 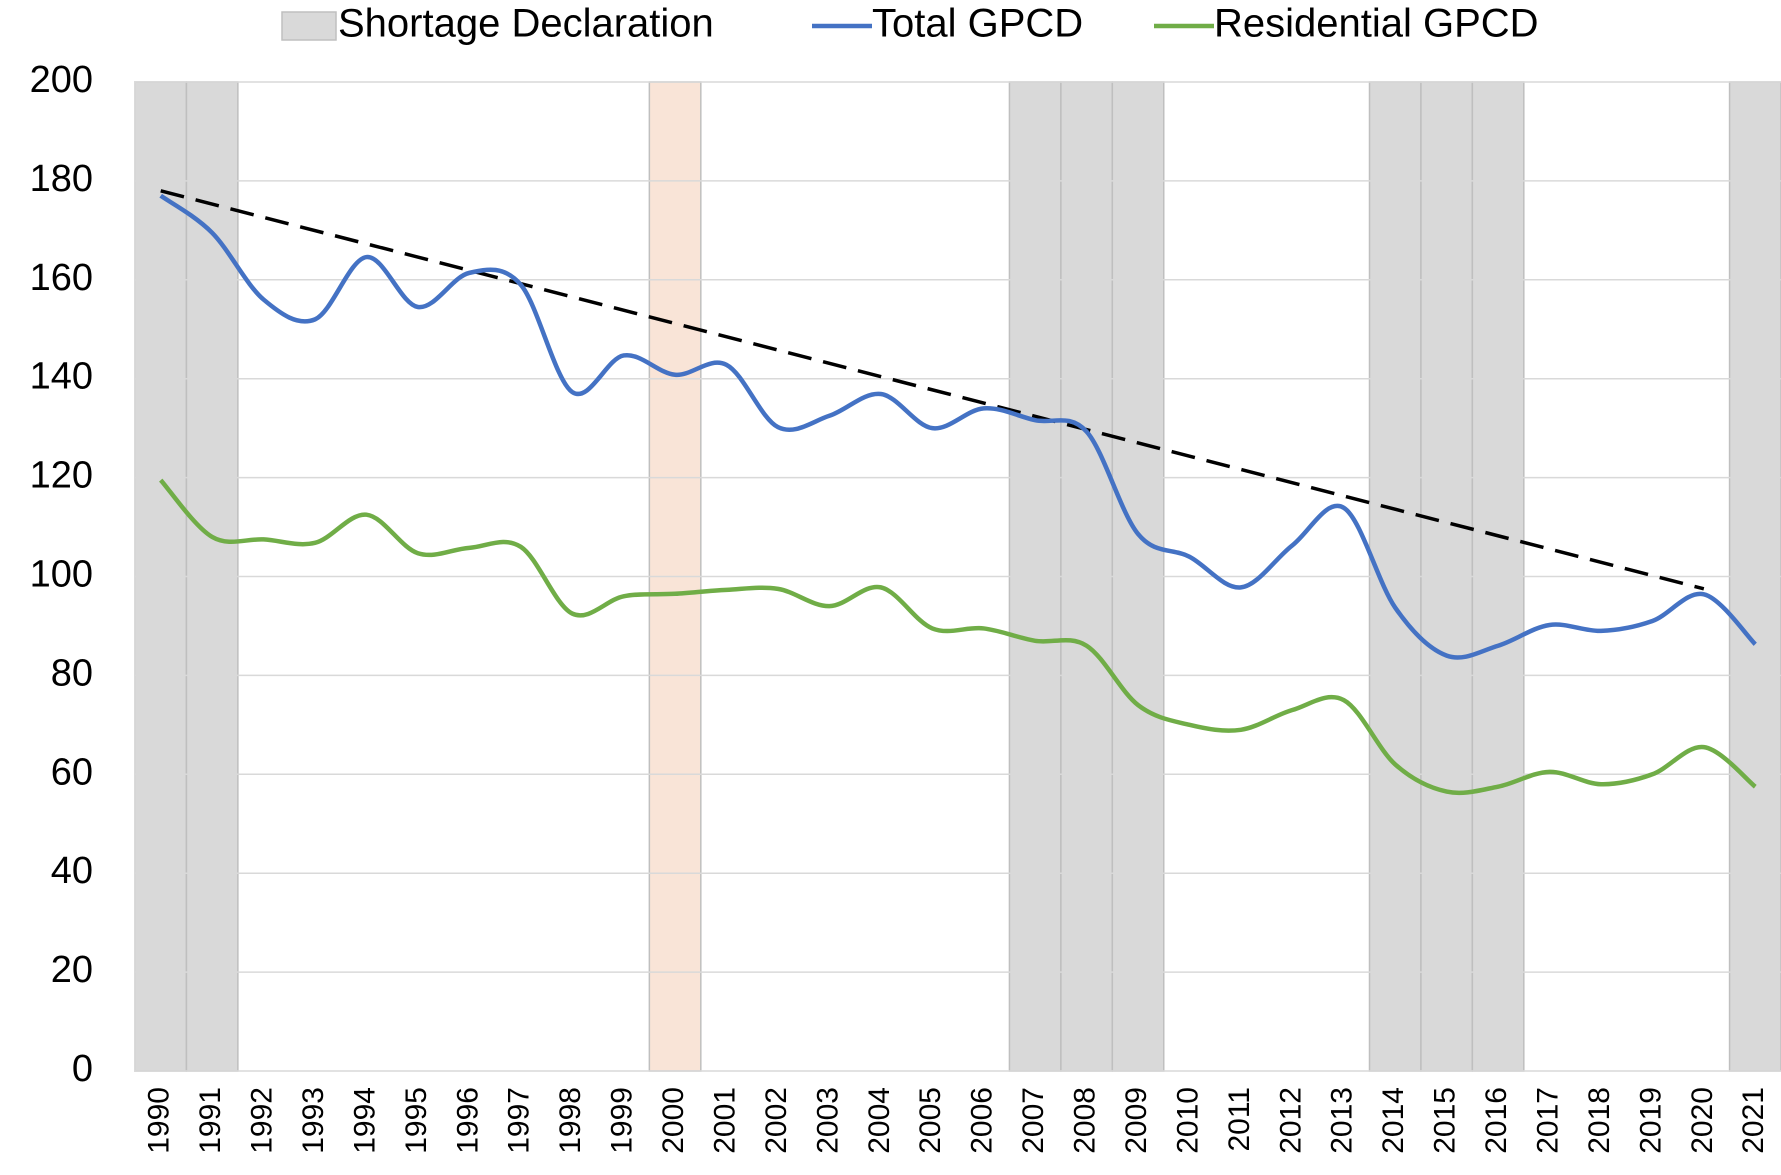 I want to click on x-tick-label: 2000, so click(x=673, y=1120).